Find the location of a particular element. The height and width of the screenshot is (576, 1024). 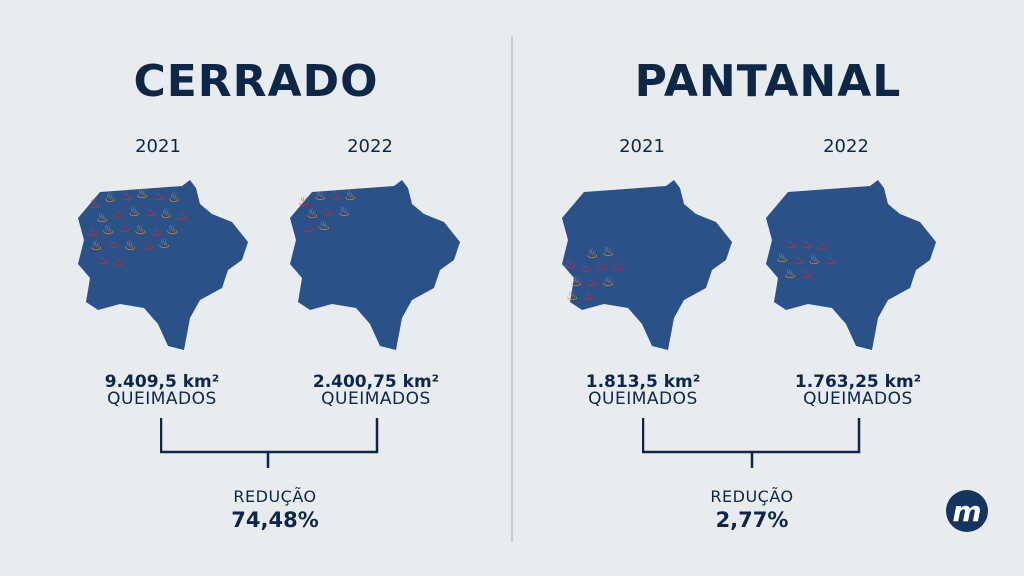

section-title: CERRADO is located at coordinates (256, 81).